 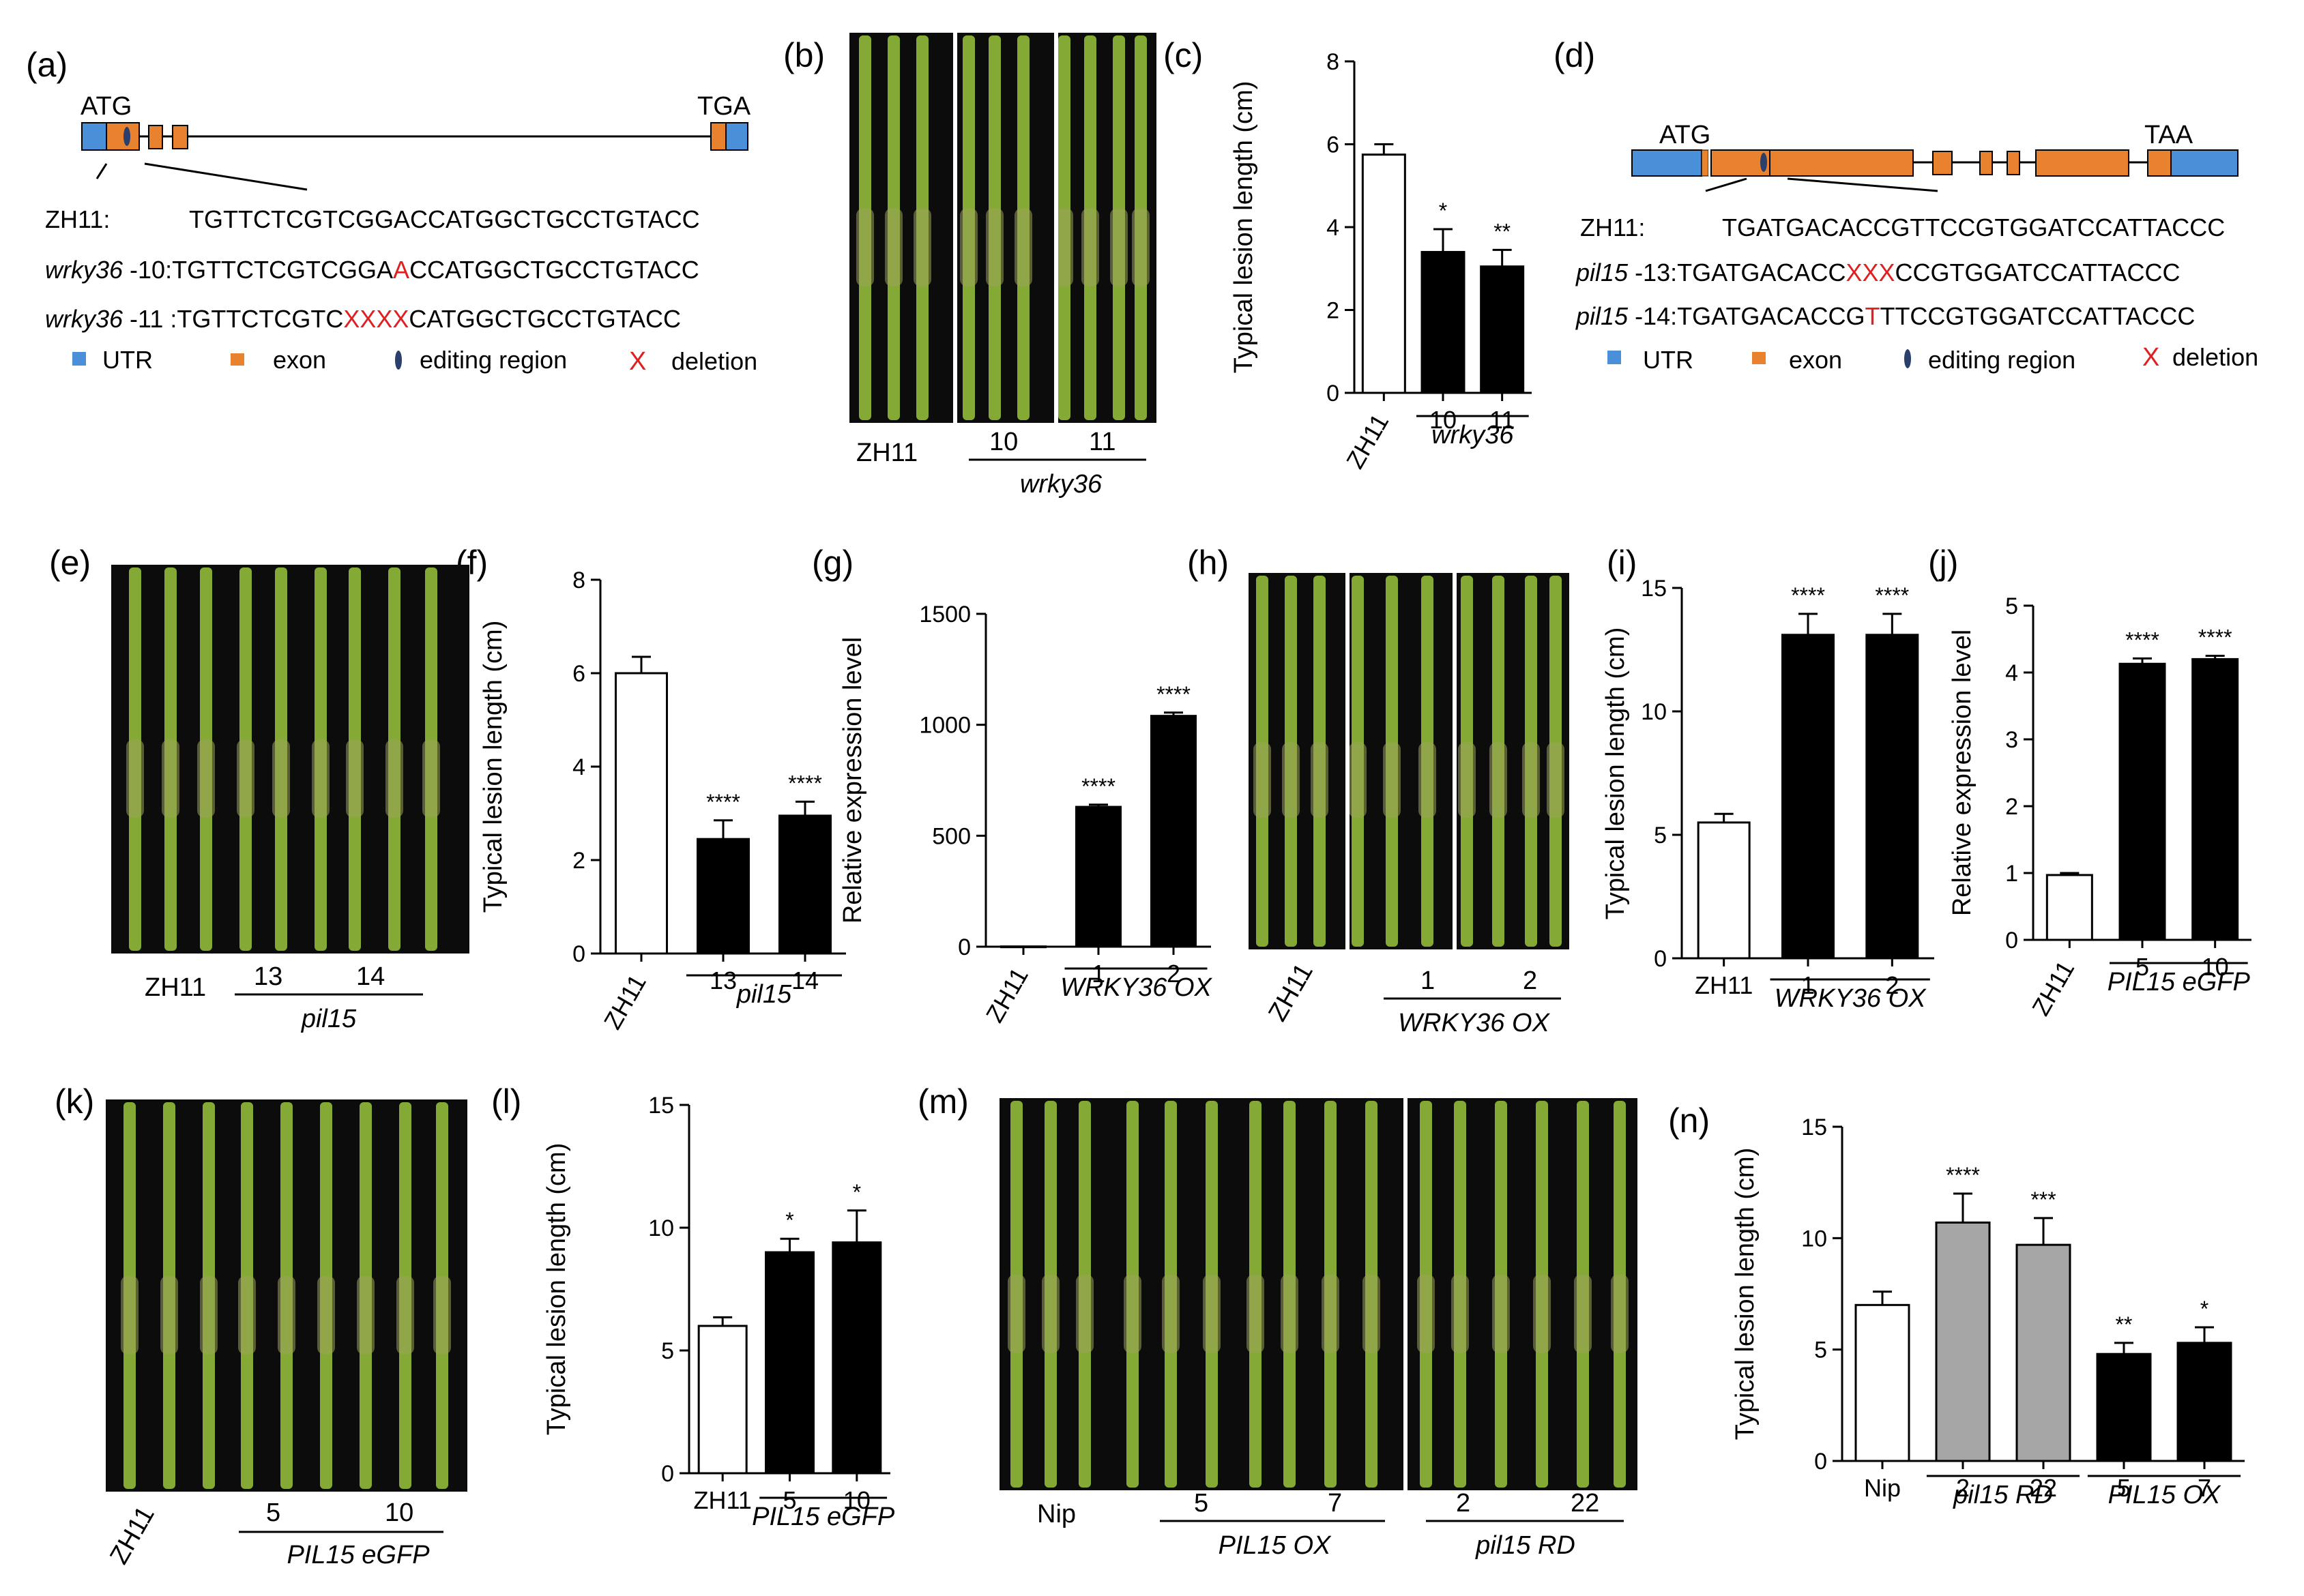 I want to click on photo-h-bg, so click(x=1409, y=761).